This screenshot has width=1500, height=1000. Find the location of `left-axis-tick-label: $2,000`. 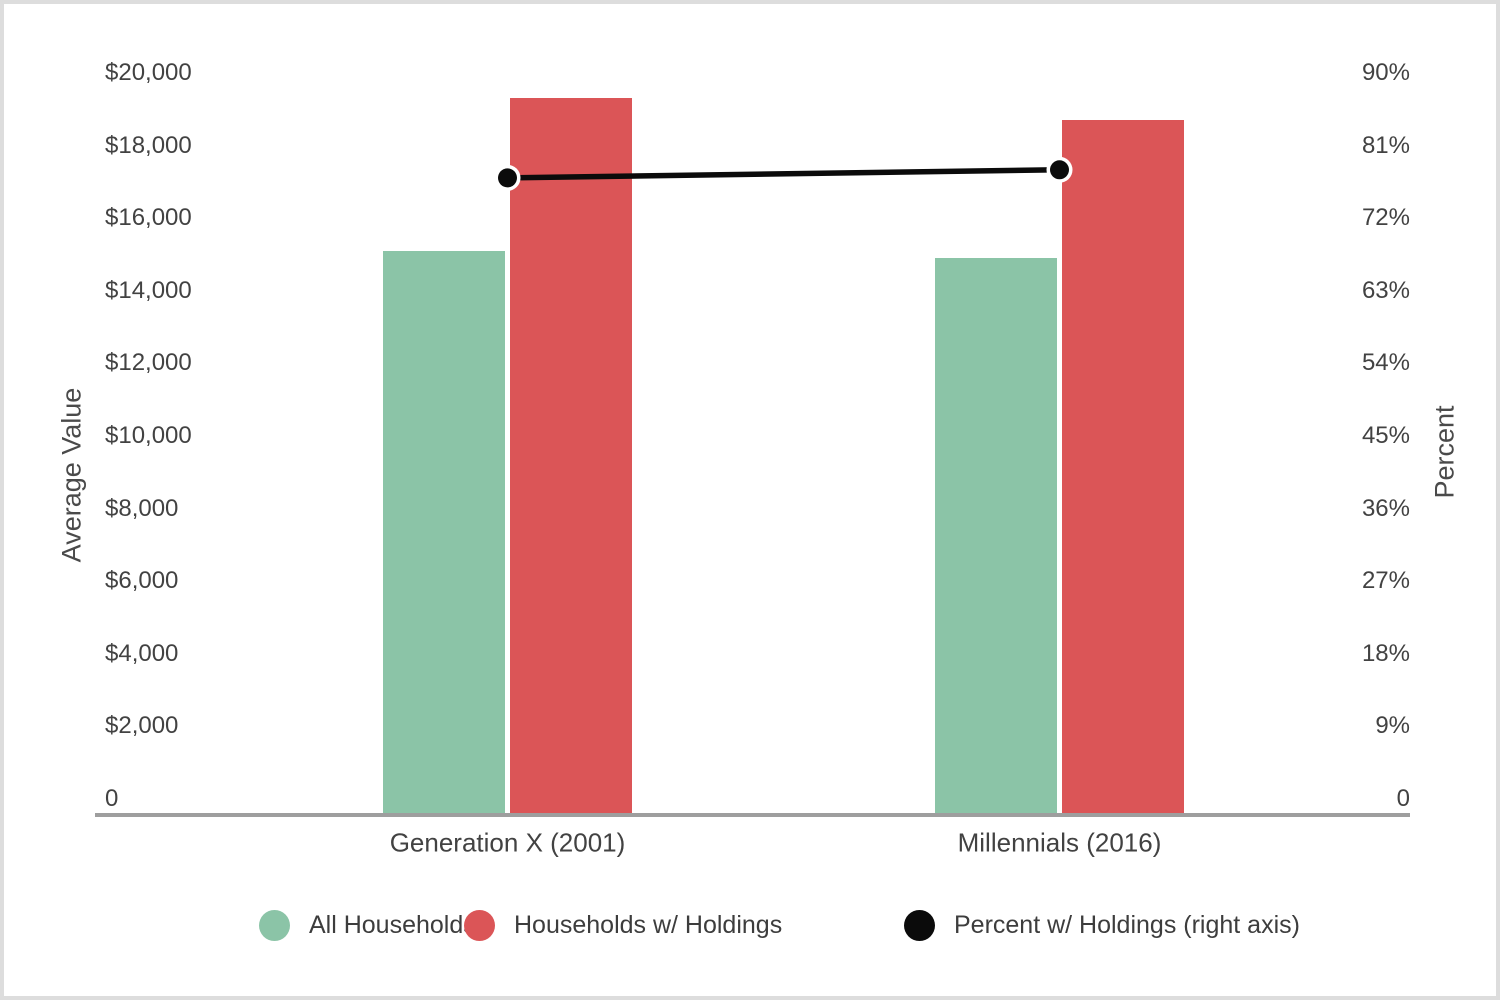

left-axis-tick-label: $2,000 is located at coordinates (142, 726).